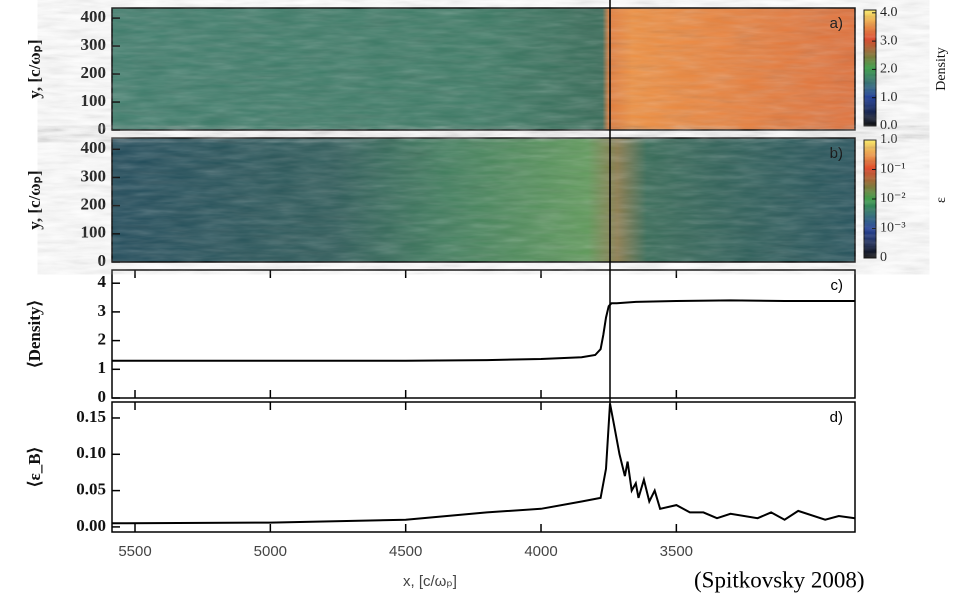 The height and width of the screenshot is (599, 962). Describe the element at coordinates (889, 69) in the screenshot. I see `colorbar-tick-label: 2.0` at that location.